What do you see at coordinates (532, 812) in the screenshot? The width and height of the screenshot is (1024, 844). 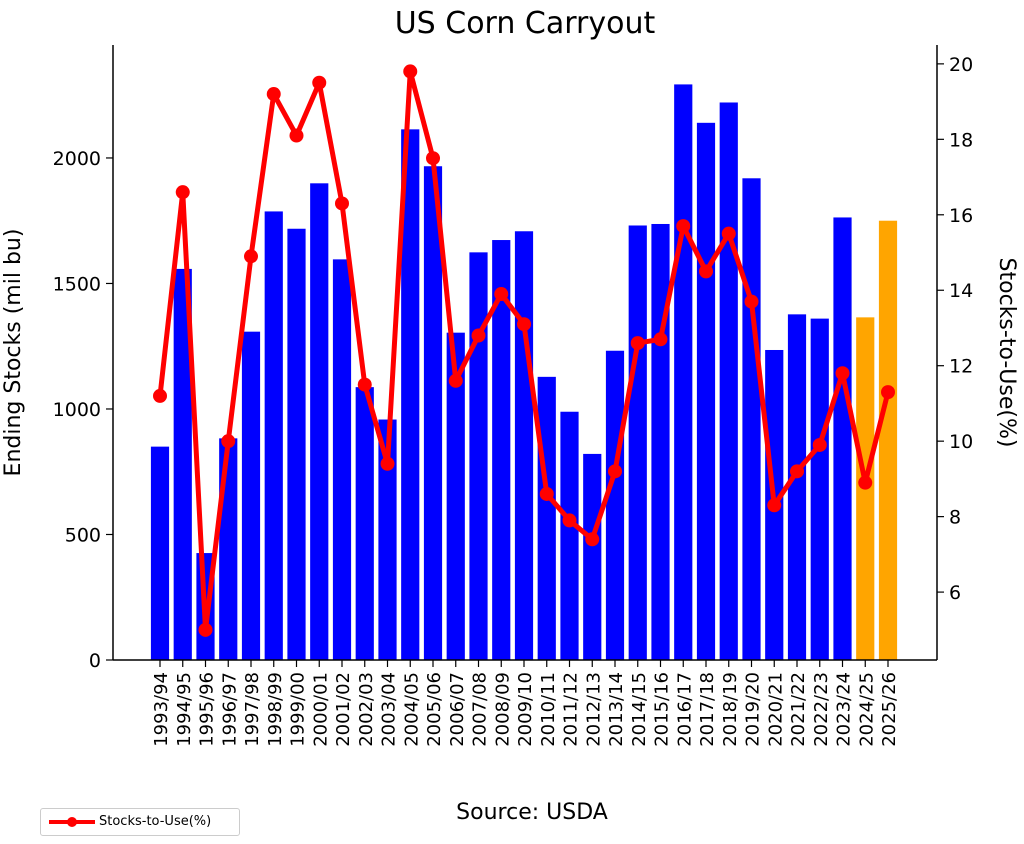 I see `source-note: Source: USDA` at bounding box center [532, 812].